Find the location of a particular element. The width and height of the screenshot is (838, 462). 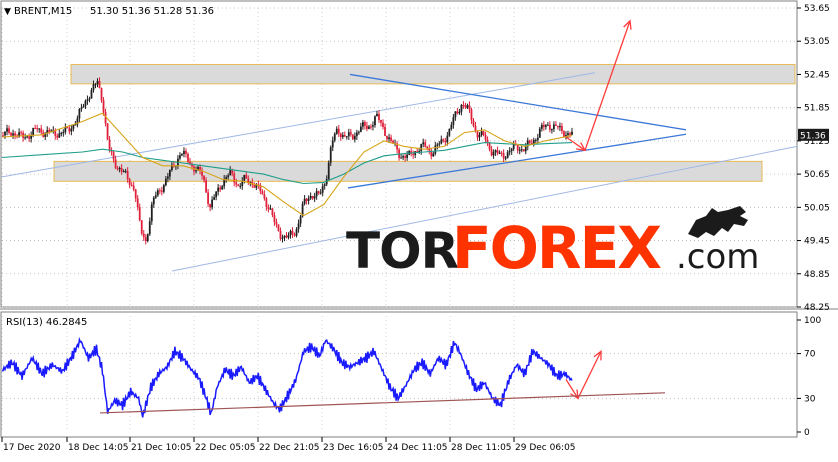

price-arrow-down-shaft is located at coordinates (575, 143).